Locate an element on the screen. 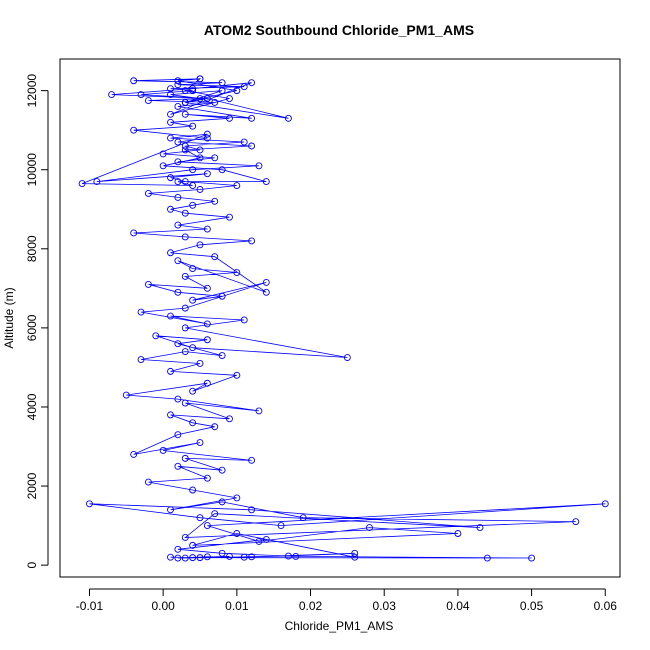 The image size is (650, 650). y-tick-label: 4000 is located at coordinates (32, 406).